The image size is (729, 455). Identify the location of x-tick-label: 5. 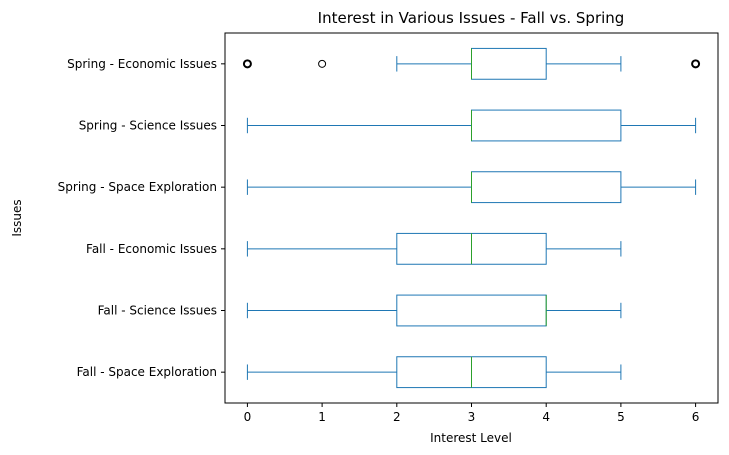
(621, 417).